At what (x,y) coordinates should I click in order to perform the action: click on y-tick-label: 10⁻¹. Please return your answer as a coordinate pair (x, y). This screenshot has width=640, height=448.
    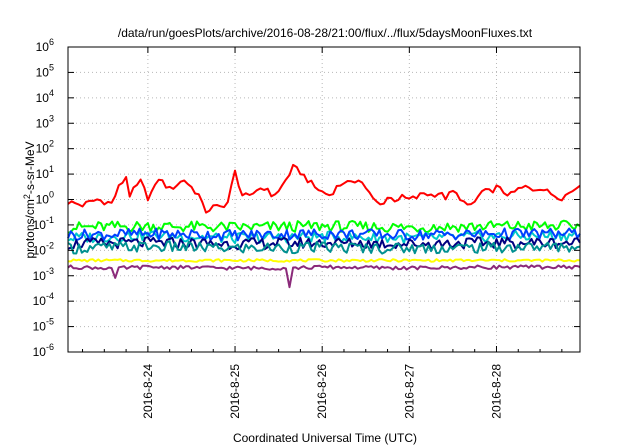
    Looking at the image, I should click on (43, 223).